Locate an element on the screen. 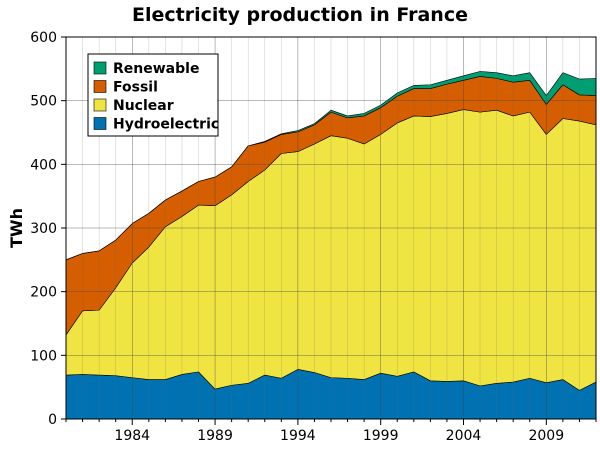 This screenshot has height=450, width=600. legend-swatch-fossil is located at coordinates (100, 86).